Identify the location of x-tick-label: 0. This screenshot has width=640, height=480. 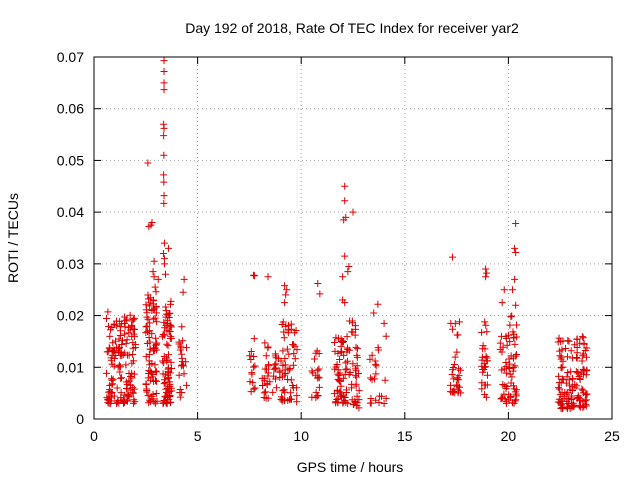
(94, 436).